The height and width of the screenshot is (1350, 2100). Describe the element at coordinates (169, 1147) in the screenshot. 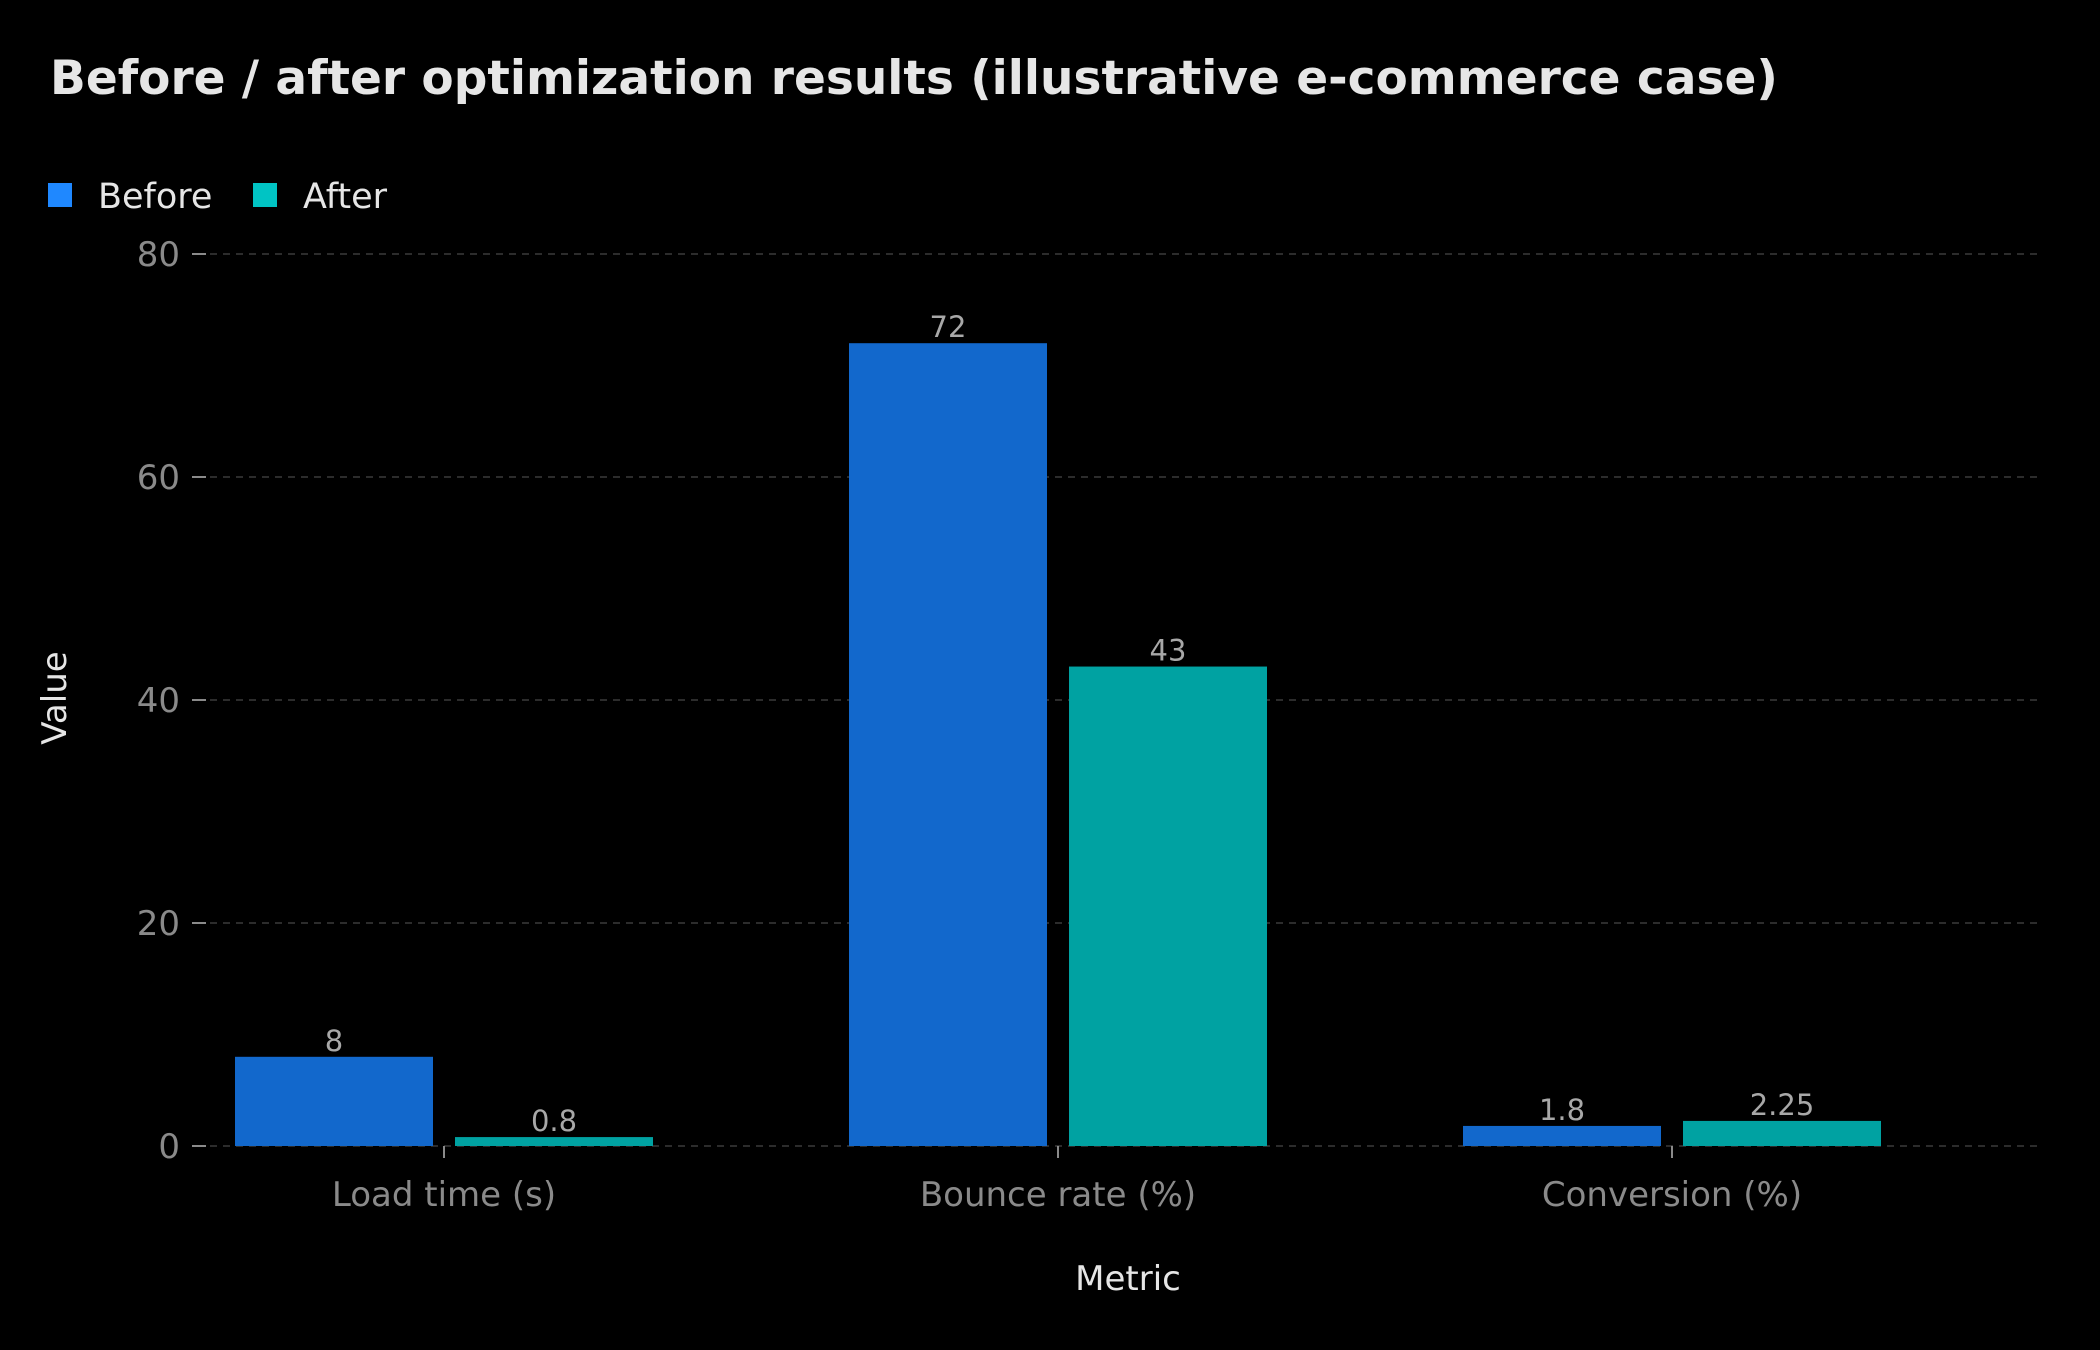

I see `y-tick-label: 0` at that location.